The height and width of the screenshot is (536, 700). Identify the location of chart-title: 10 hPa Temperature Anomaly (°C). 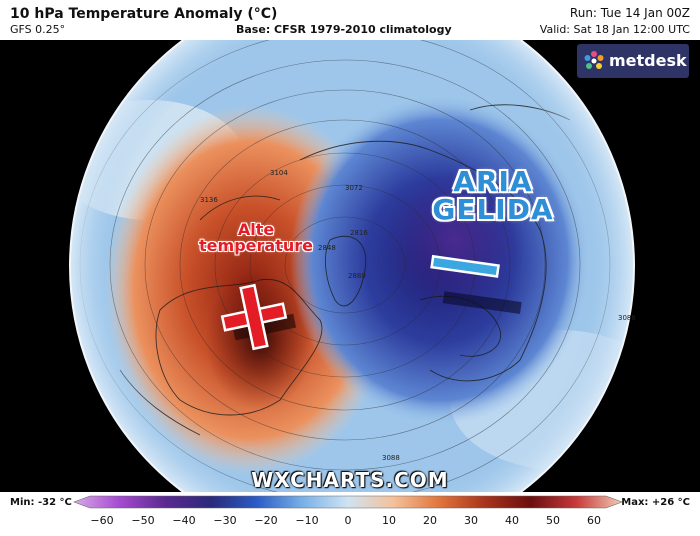
(144, 14).